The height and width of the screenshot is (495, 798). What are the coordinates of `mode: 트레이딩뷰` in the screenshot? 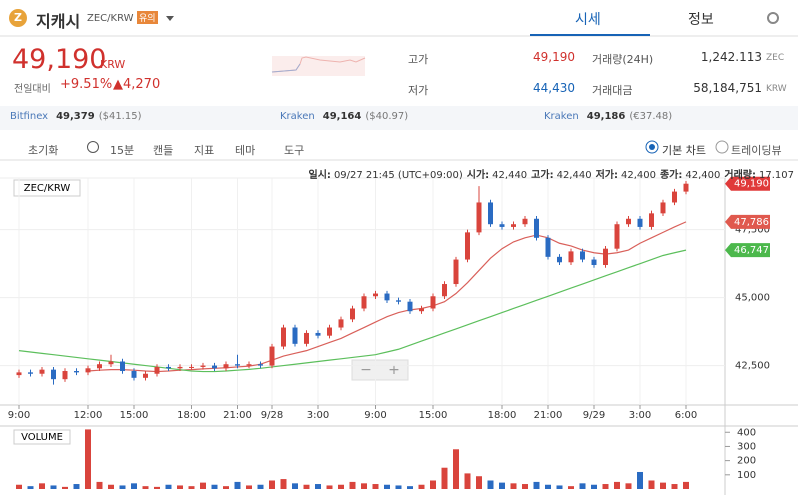 It's located at (756, 150).